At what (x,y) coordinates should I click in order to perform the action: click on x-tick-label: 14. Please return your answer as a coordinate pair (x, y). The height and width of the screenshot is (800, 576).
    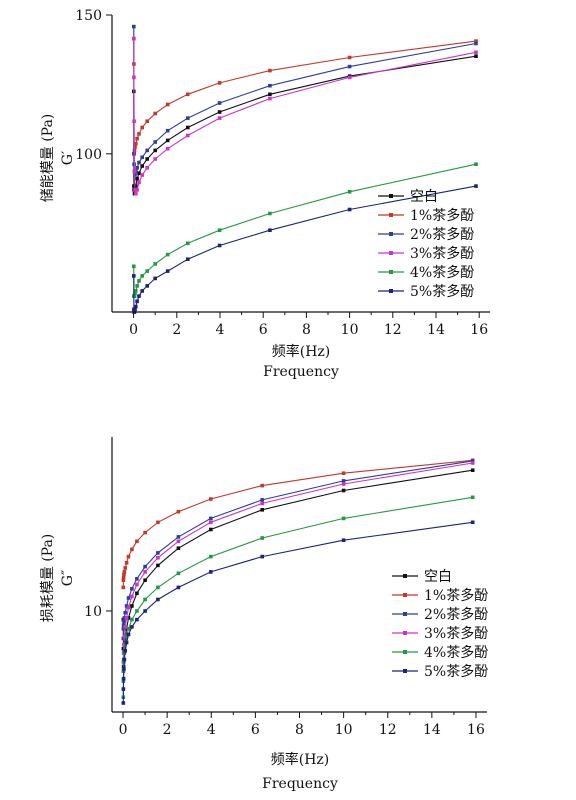
    Looking at the image, I should click on (432, 730).